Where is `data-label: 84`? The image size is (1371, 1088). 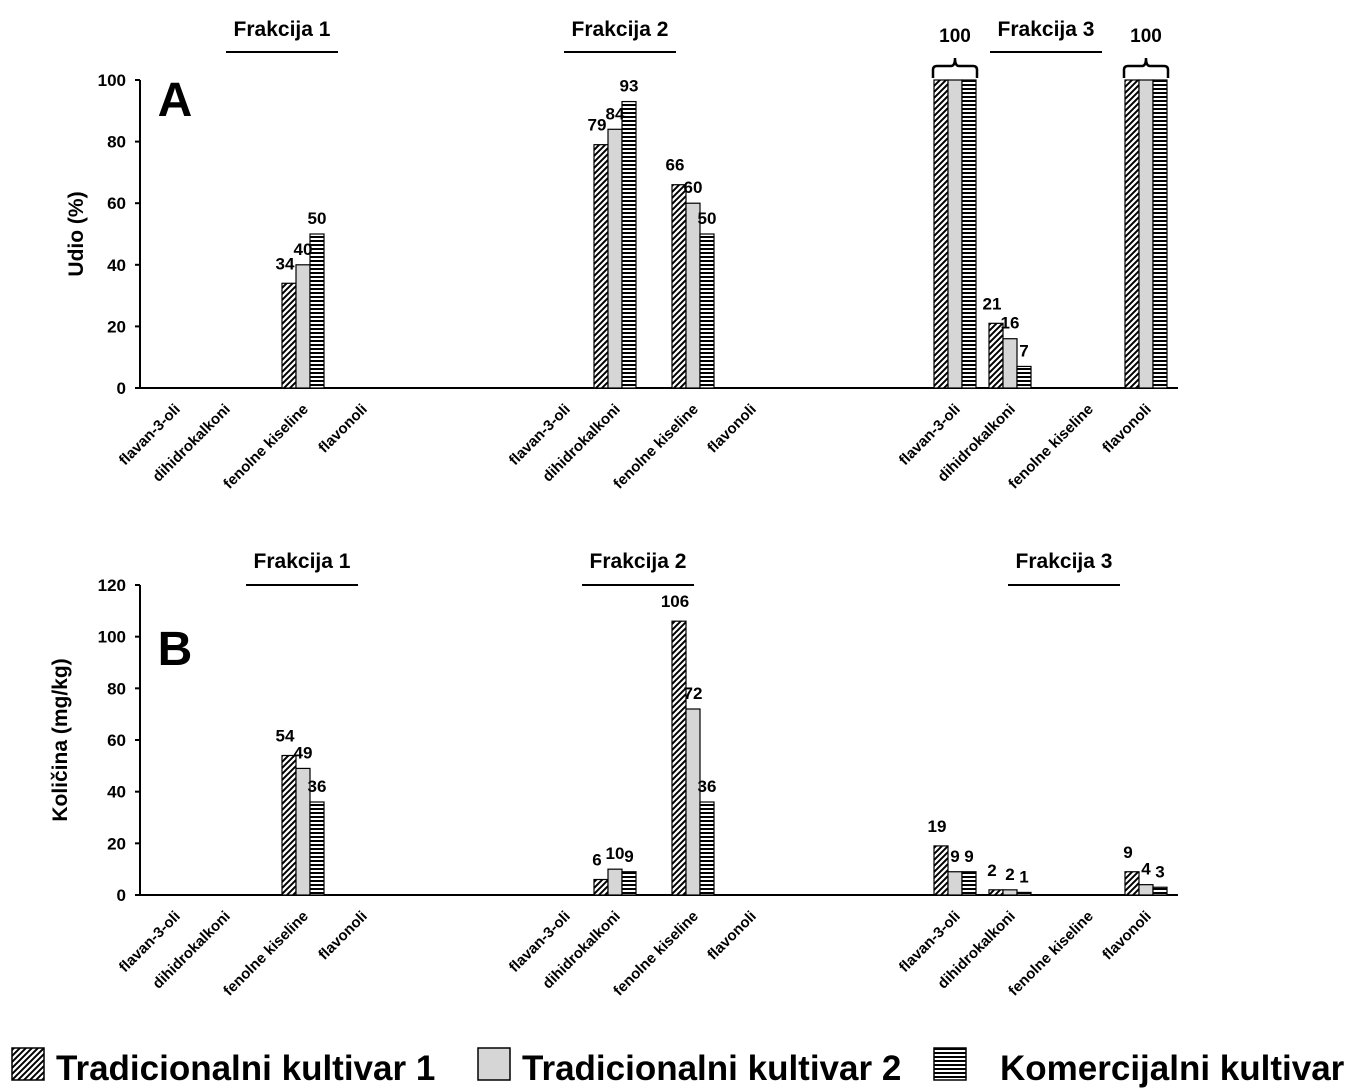
data-label: 84 is located at coordinates (615, 113).